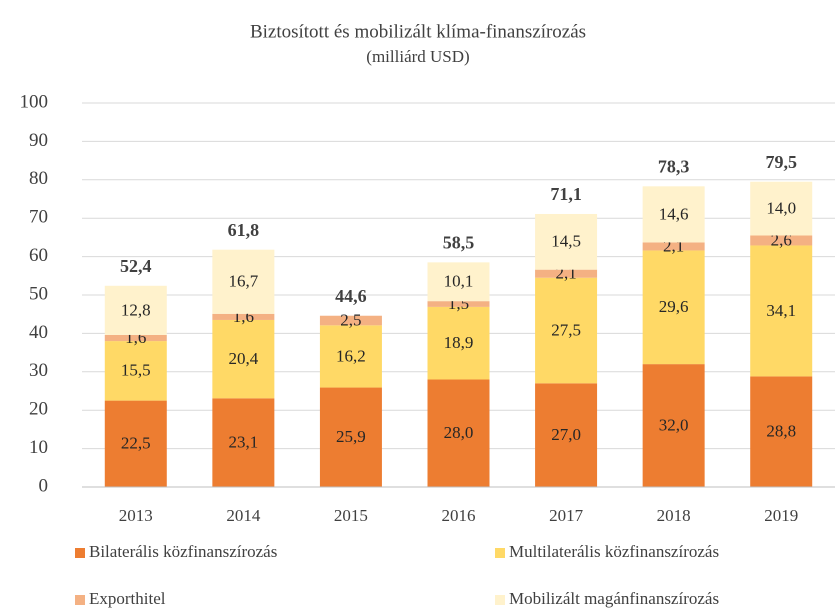 The image size is (837, 614). What do you see at coordinates (136, 266) in the screenshot?
I see `total-label: 52,4` at bounding box center [136, 266].